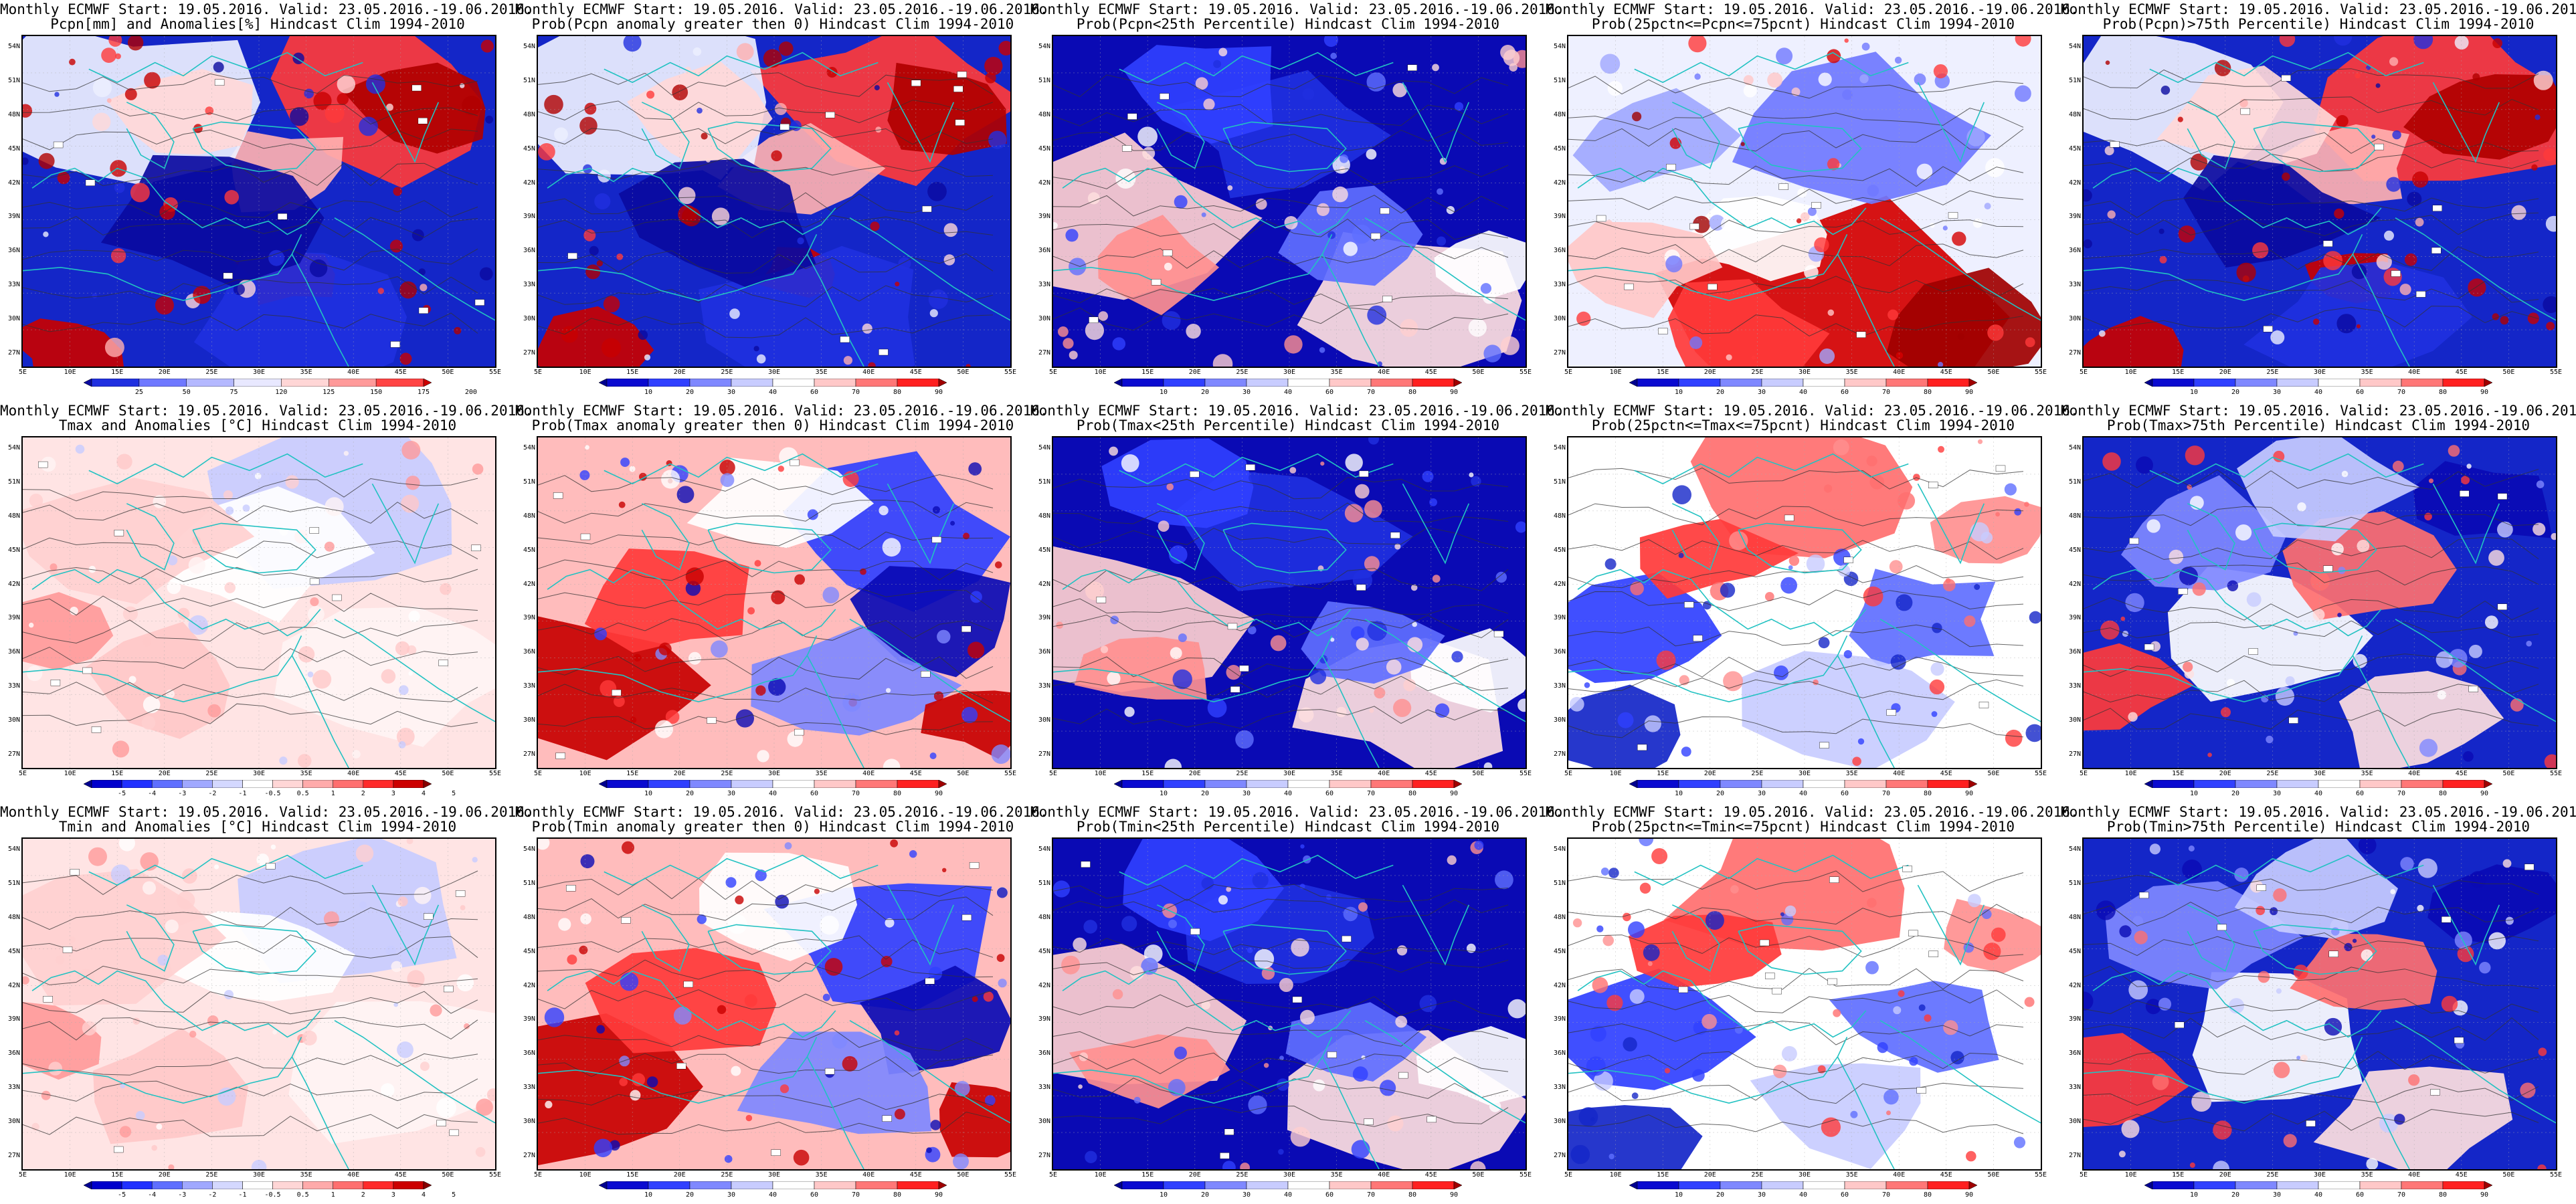 The height and width of the screenshot is (1204, 2576). What do you see at coordinates (13, 1053) in the screenshot?
I see `latitude-tick-label: 36N` at bounding box center [13, 1053].